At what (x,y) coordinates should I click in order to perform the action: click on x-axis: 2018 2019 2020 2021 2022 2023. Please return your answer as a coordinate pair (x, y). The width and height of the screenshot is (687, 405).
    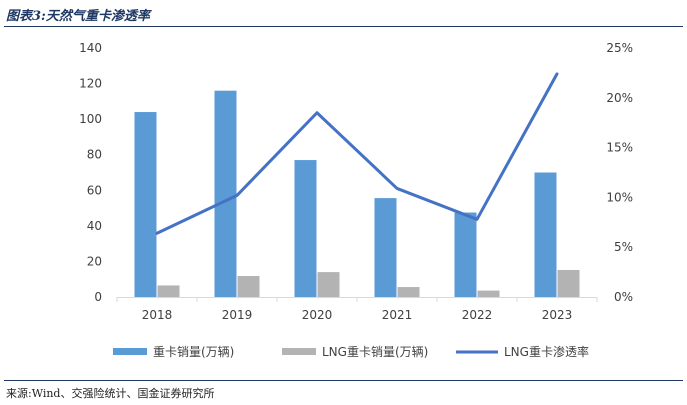
    Looking at the image, I should click on (357, 309).